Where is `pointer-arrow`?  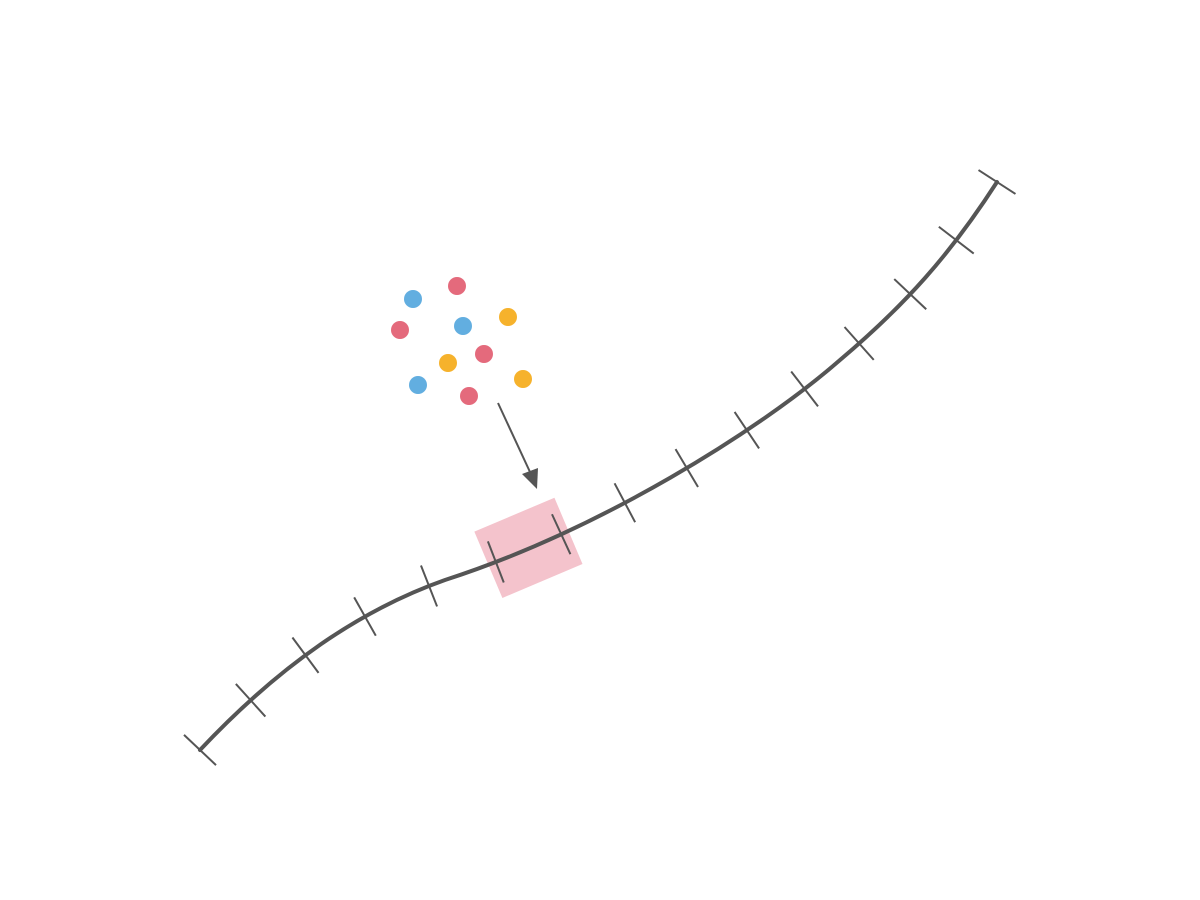
pointer-arrow is located at coordinates (517, 445).